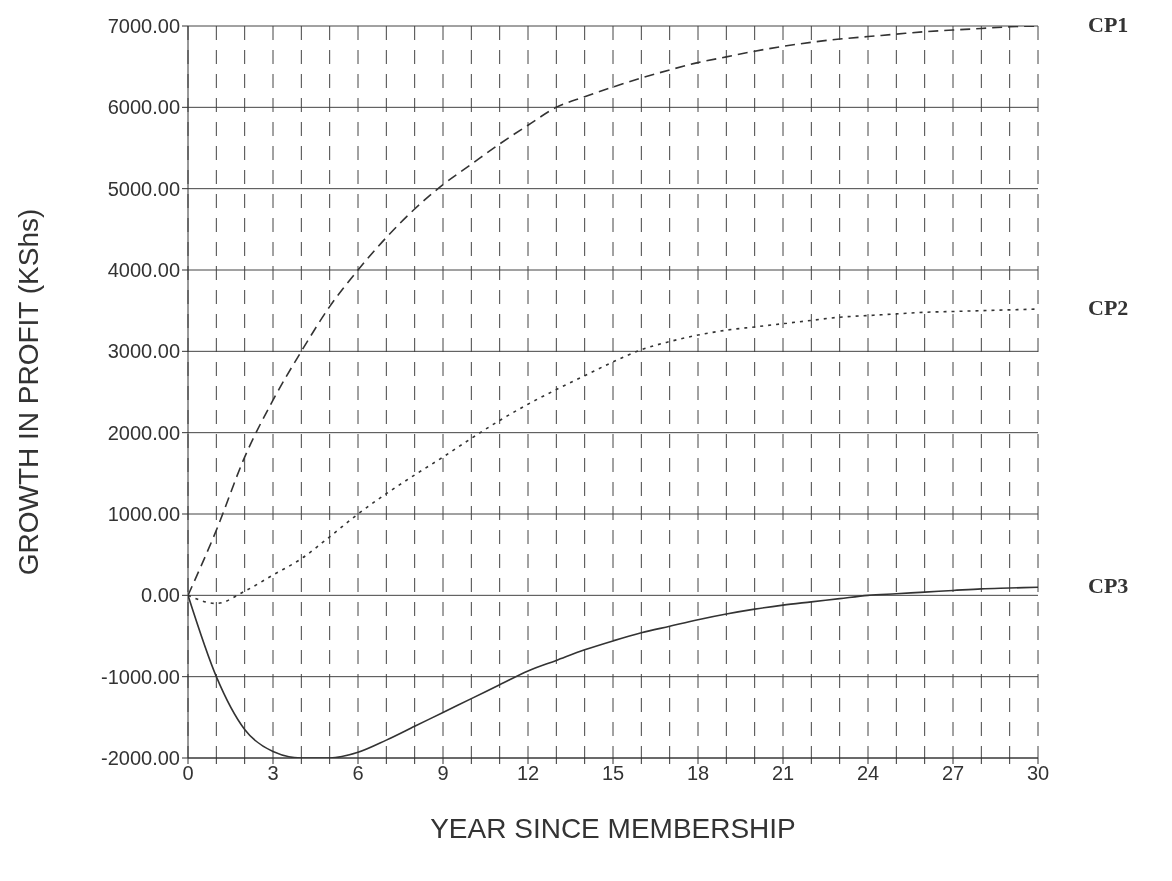 This screenshot has width=1172, height=881. I want to click on x-tick-label: 18, so click(698, 773).